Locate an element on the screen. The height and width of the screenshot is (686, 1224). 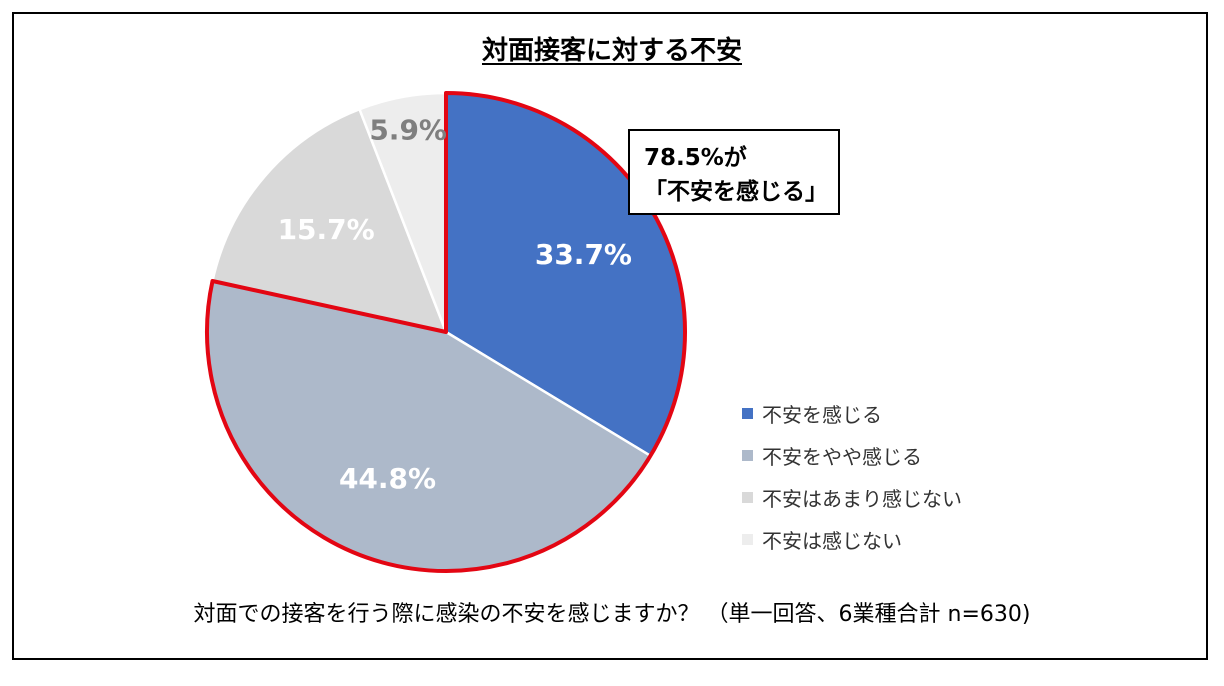
chart-title: 対面接客に対する不安 is located at coordinates (612, 48).